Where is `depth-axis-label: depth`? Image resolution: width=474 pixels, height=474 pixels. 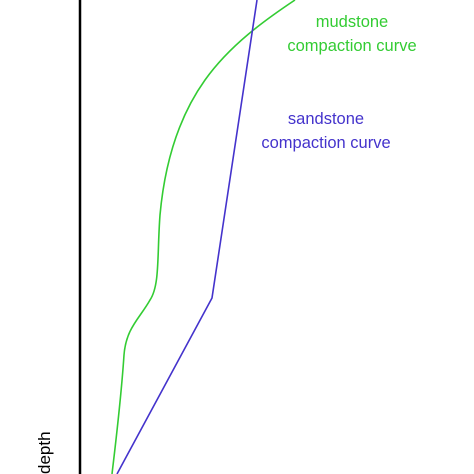 depth-axis-label: depth is located at coordinates (44, 452).